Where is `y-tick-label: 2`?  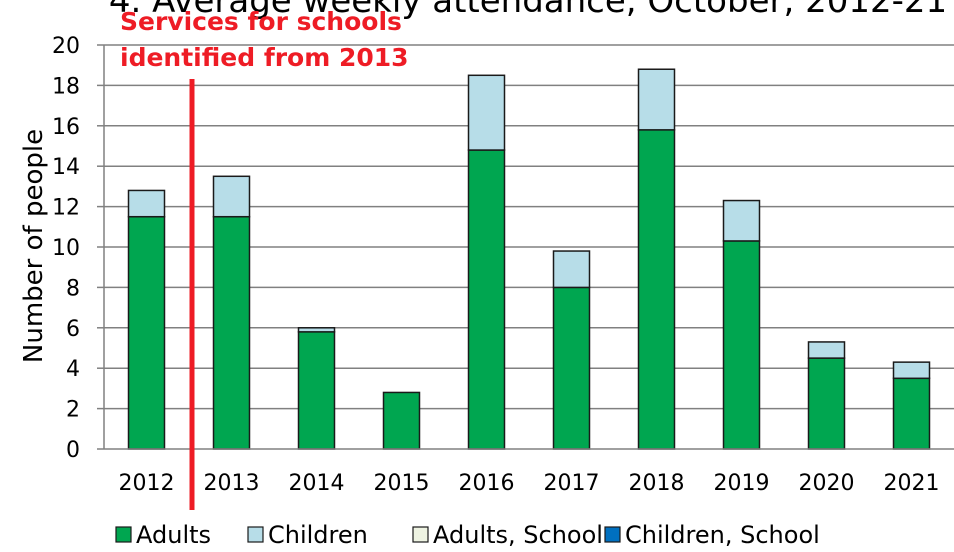 y-tick-label: 2 is located at coordinates (73, 410).